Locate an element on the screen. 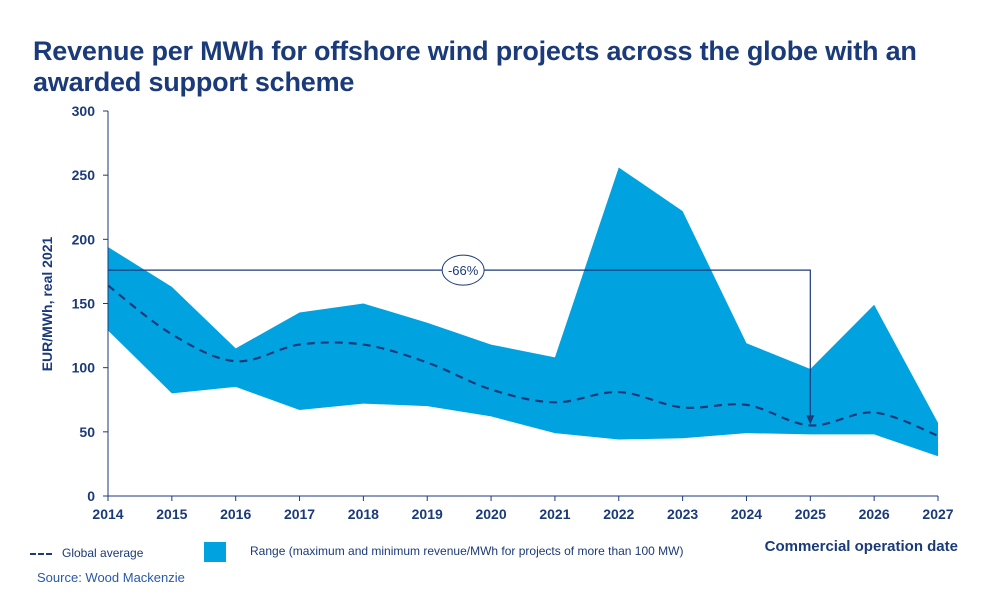  x-tick-label: 2026 is located at coordinates (874, 514).